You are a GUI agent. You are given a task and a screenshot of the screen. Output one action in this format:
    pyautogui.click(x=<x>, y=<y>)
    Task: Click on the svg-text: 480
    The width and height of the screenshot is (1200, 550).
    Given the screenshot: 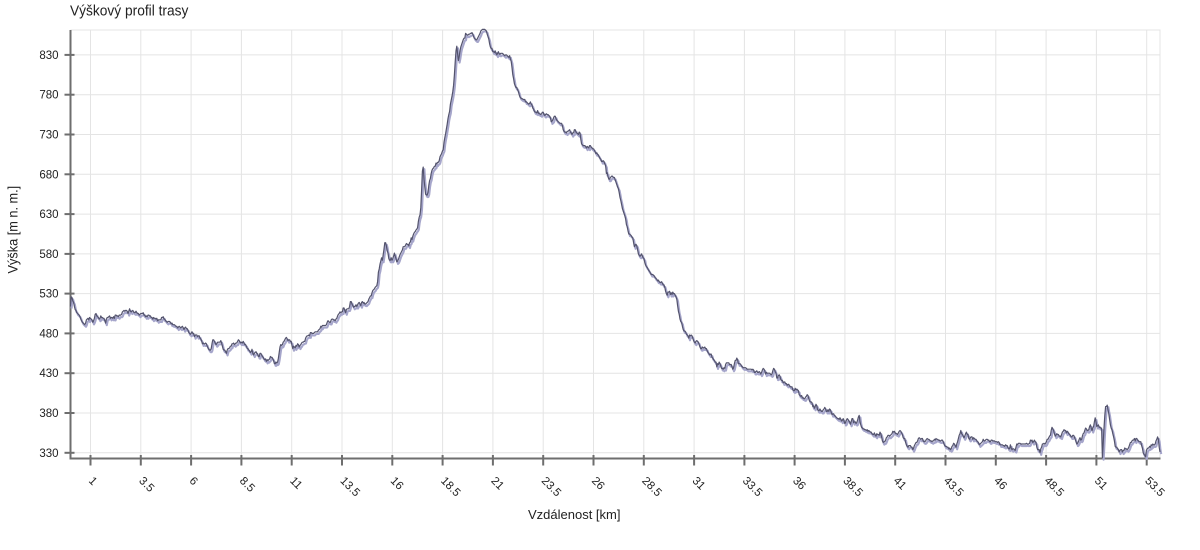 What is the action you would take?
    pyautogui.click(x=48, y=334)
    